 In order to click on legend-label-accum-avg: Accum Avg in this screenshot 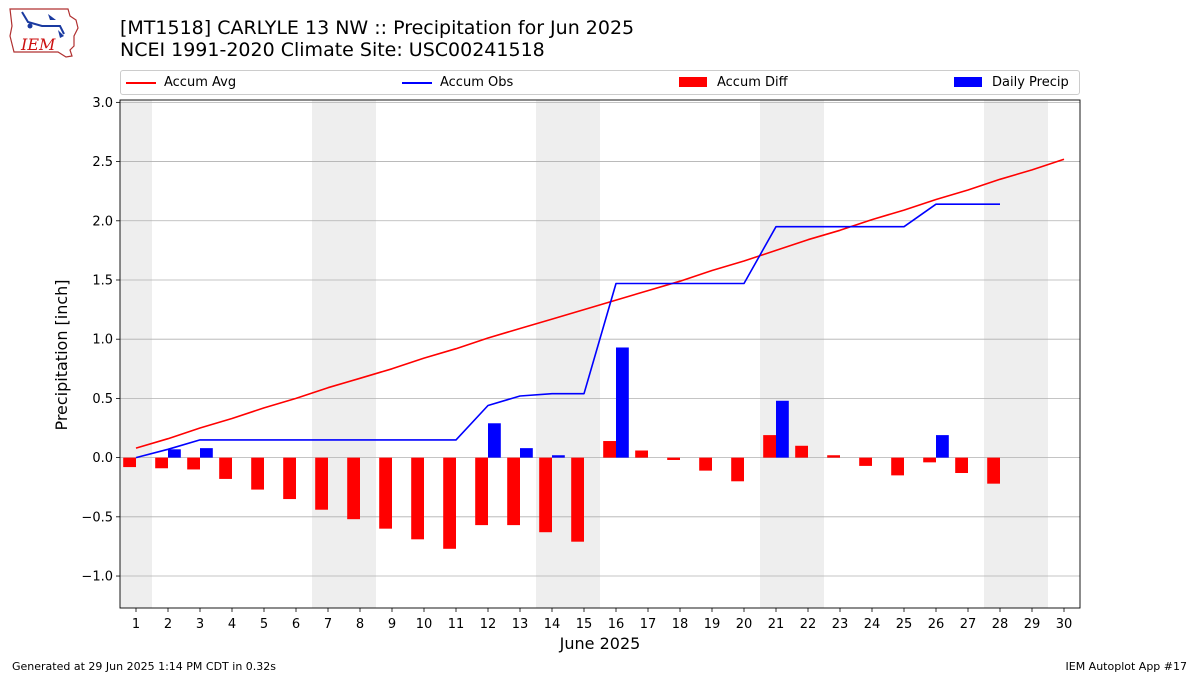, I will do `click(200, 82)`.